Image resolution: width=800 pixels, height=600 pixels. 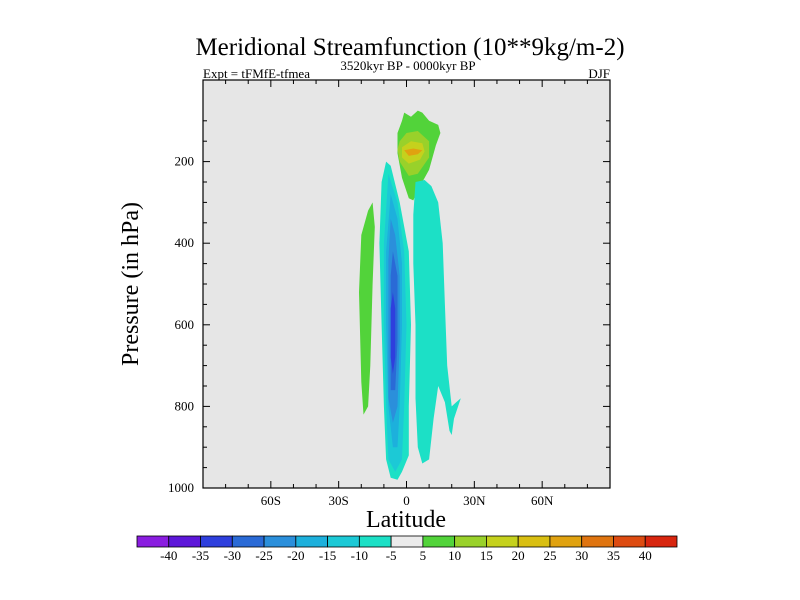 What do you see at coordinates (409, 47) in the screenshot?
I see `chart-title: Meridional Streamfunction (10**9kg/m-2)` at bounding box center [409, 47].